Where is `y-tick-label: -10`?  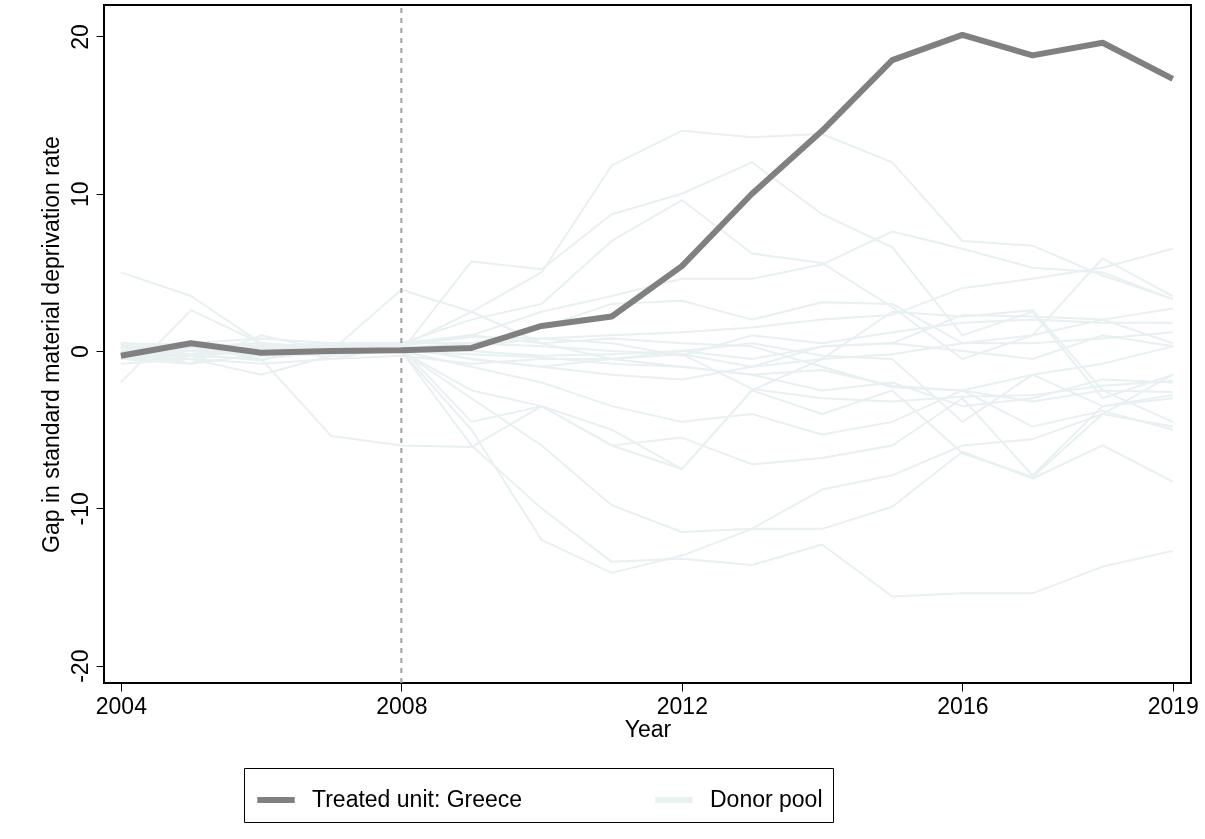 y-tick-label: -10 is located at coordinates (79, 509).